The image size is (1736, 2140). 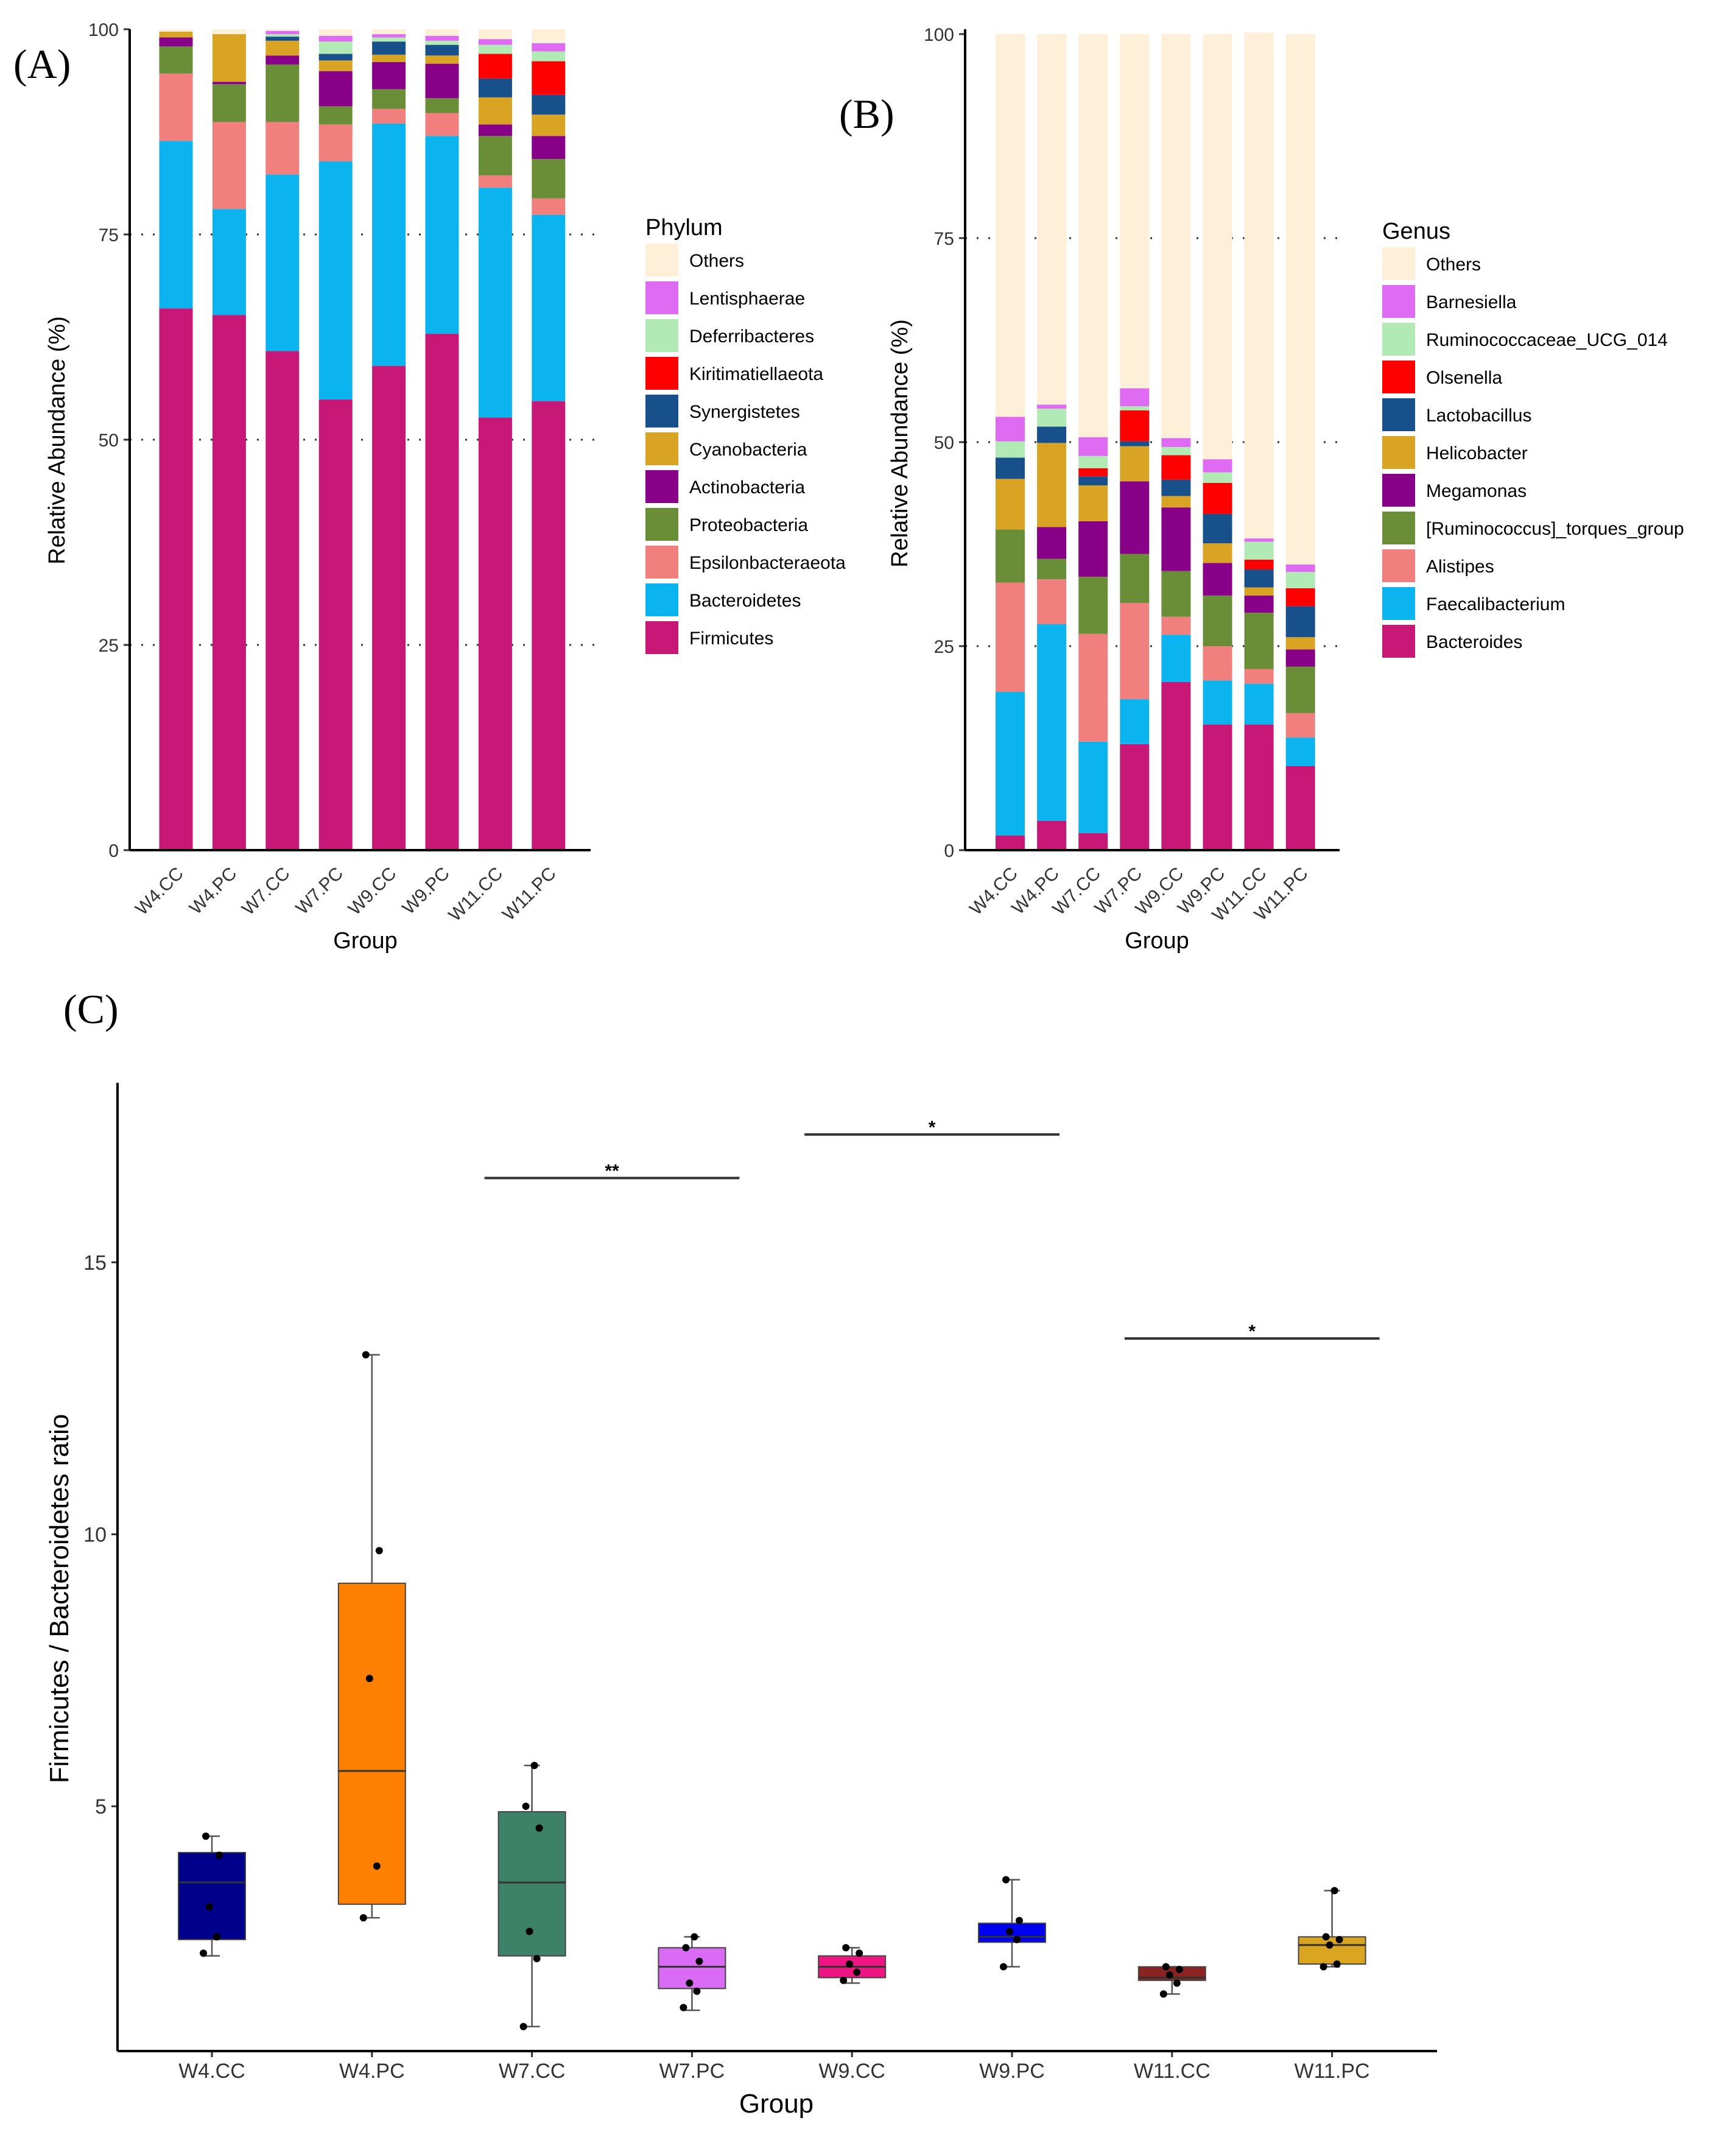 I want to click on bar-segment-w7-pc-firmicutes, so click(x=336, y=624).